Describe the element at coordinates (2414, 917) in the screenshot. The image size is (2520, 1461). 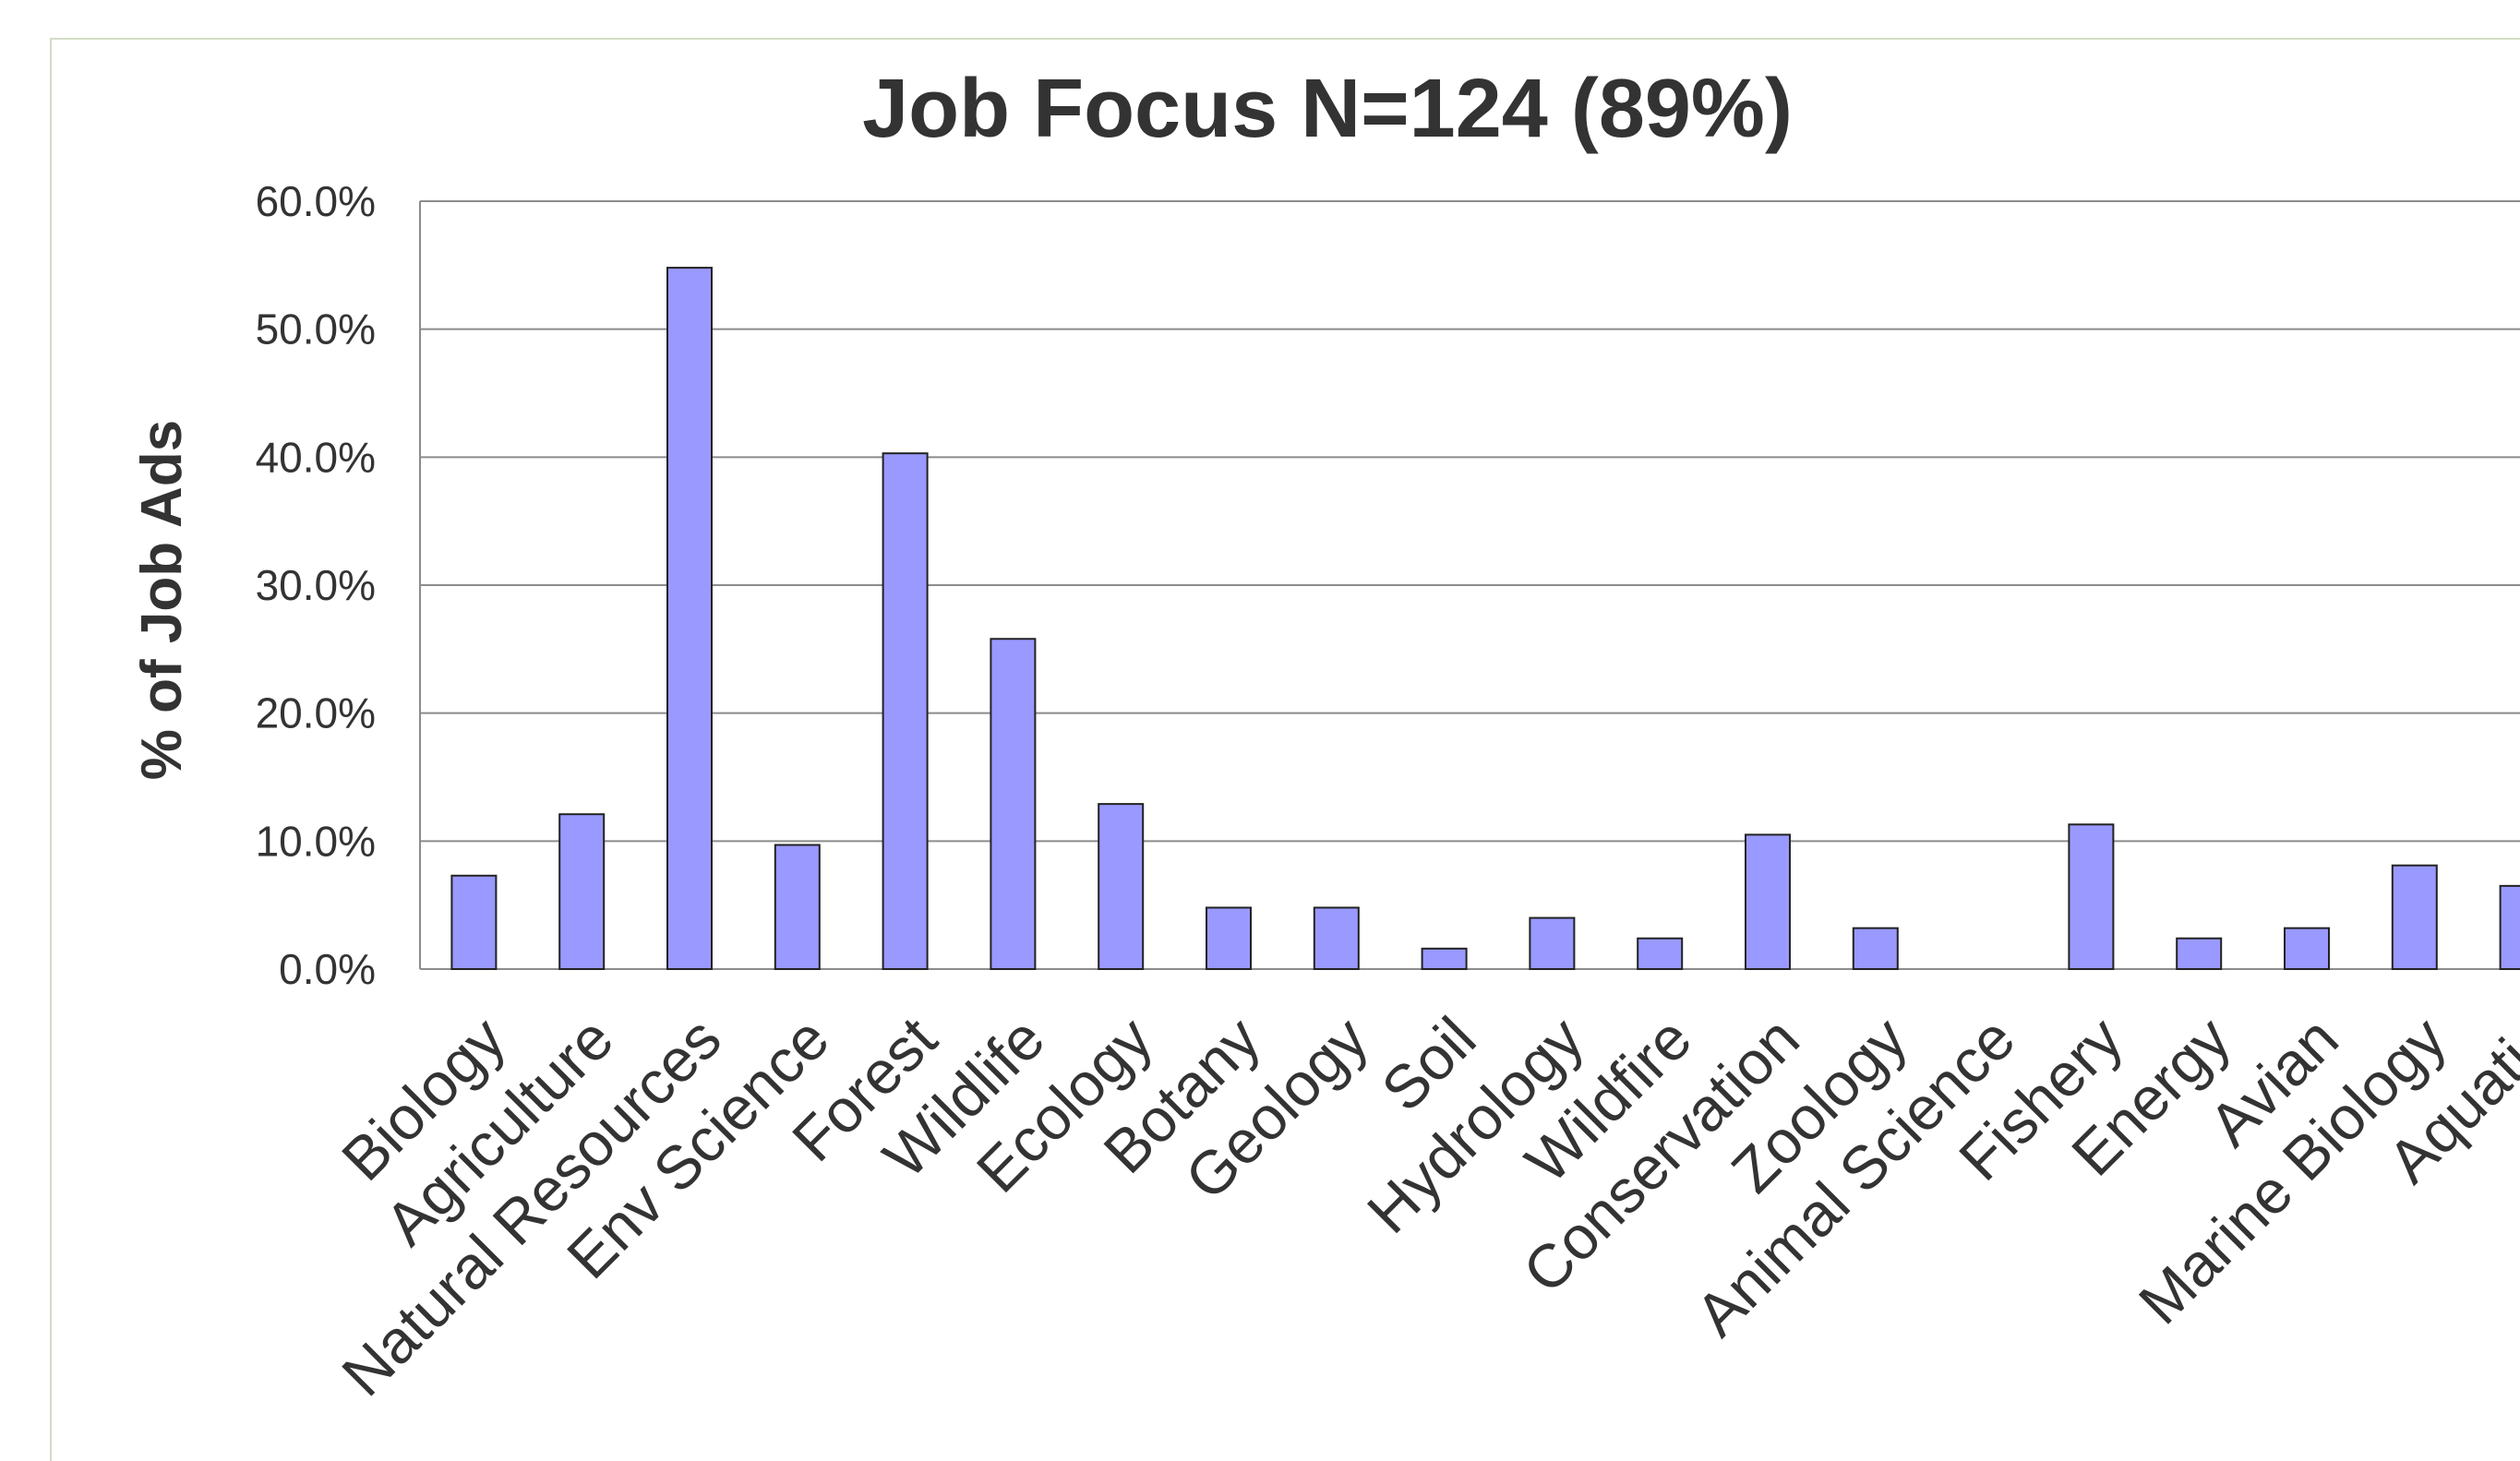
I see `bar-marine-biology` at that location.